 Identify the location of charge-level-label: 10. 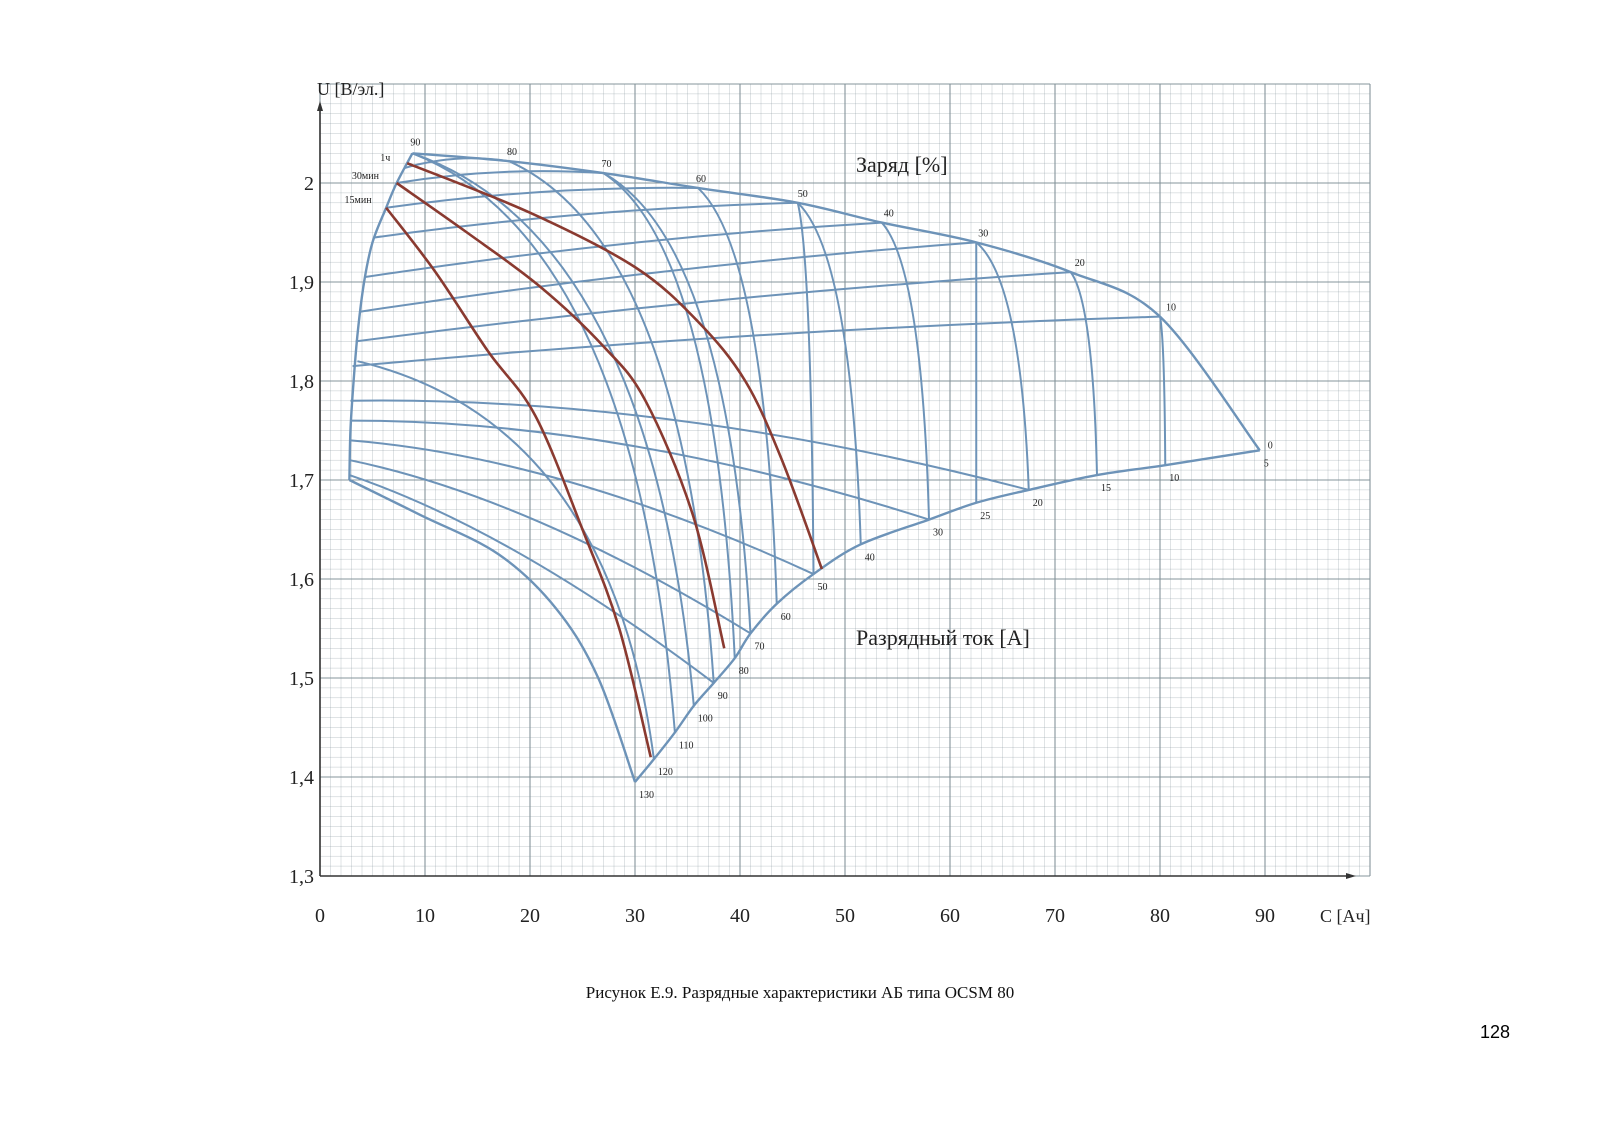
(1171, 308).